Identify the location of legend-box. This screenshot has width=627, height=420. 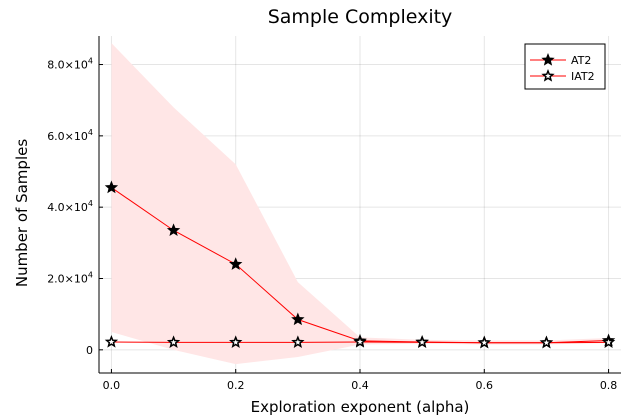
(565, 66).